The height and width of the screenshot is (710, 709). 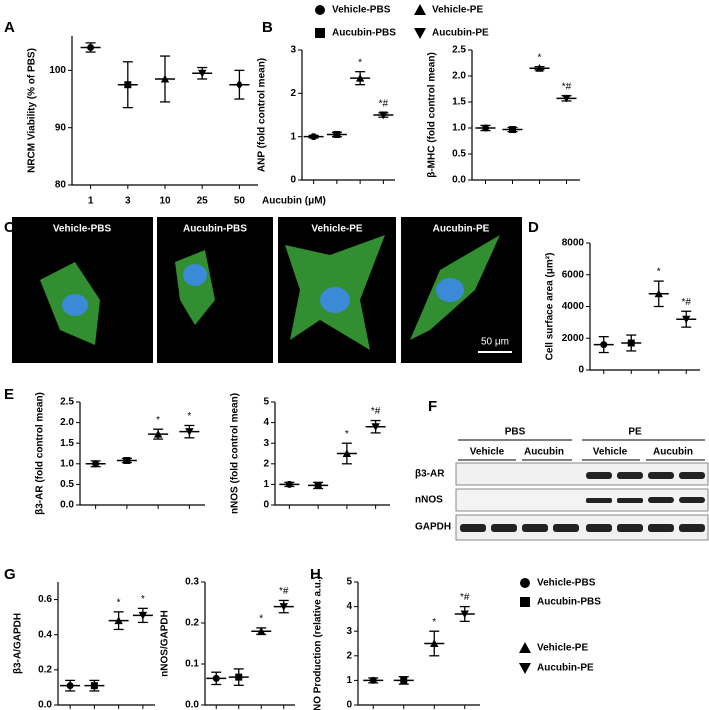 I want to click on band-label: β3-AR, so click(x=430, y=474).